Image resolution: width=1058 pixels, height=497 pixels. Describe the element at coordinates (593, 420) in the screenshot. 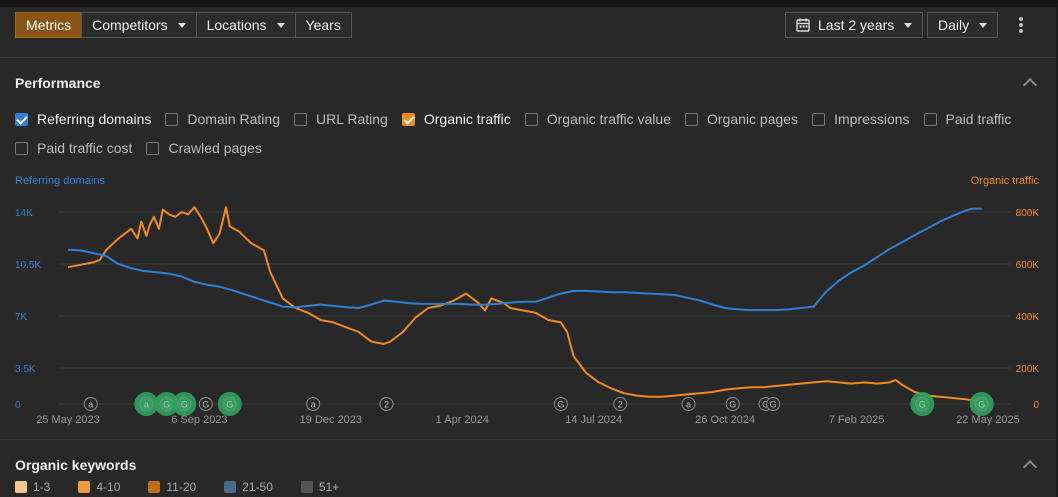

I see `x-tick-label: 14 Jul 2024` at that location.